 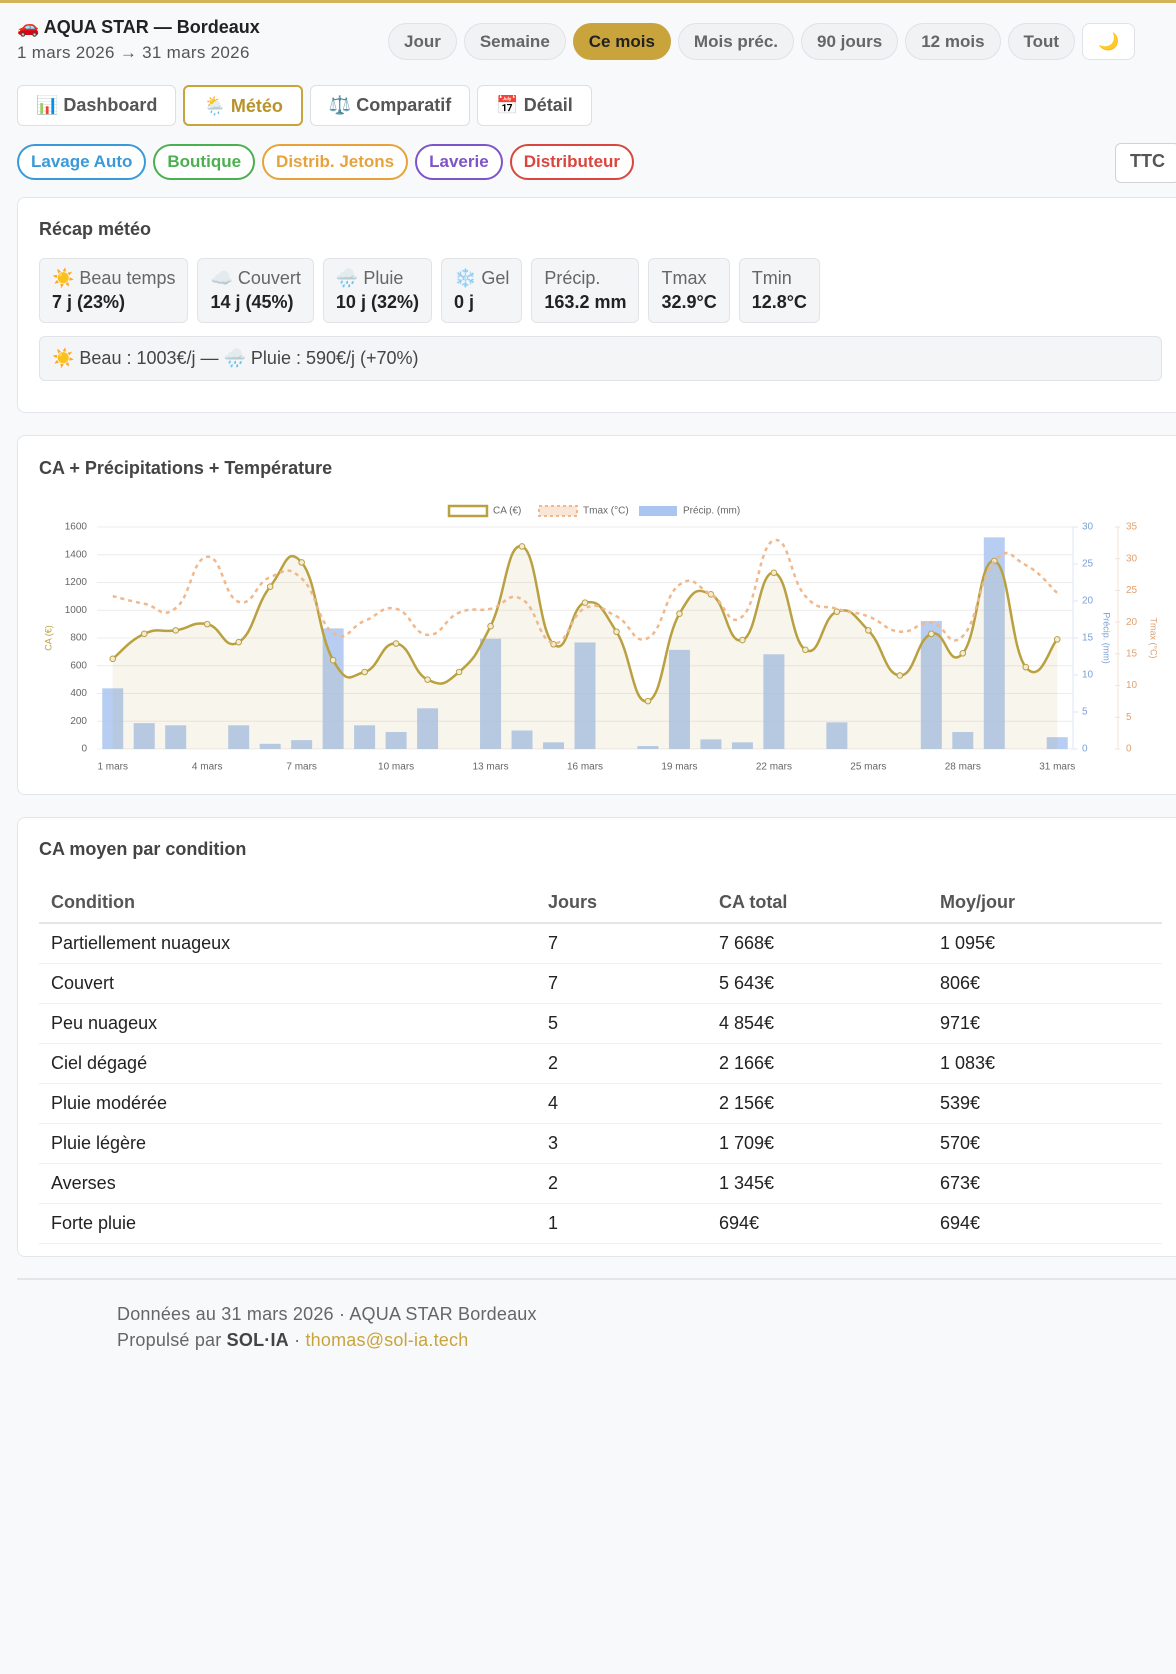 What do you see at coordinates (621, 903) in the screenshot?
I see `column-header: Jours` at bounding box center [621, 903].